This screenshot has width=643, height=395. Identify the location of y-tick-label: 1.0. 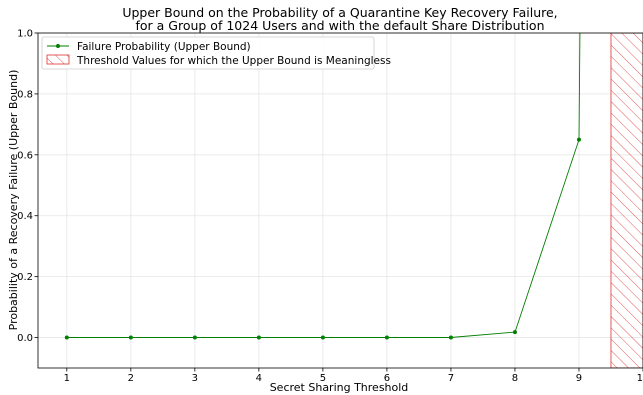
(25, 34).